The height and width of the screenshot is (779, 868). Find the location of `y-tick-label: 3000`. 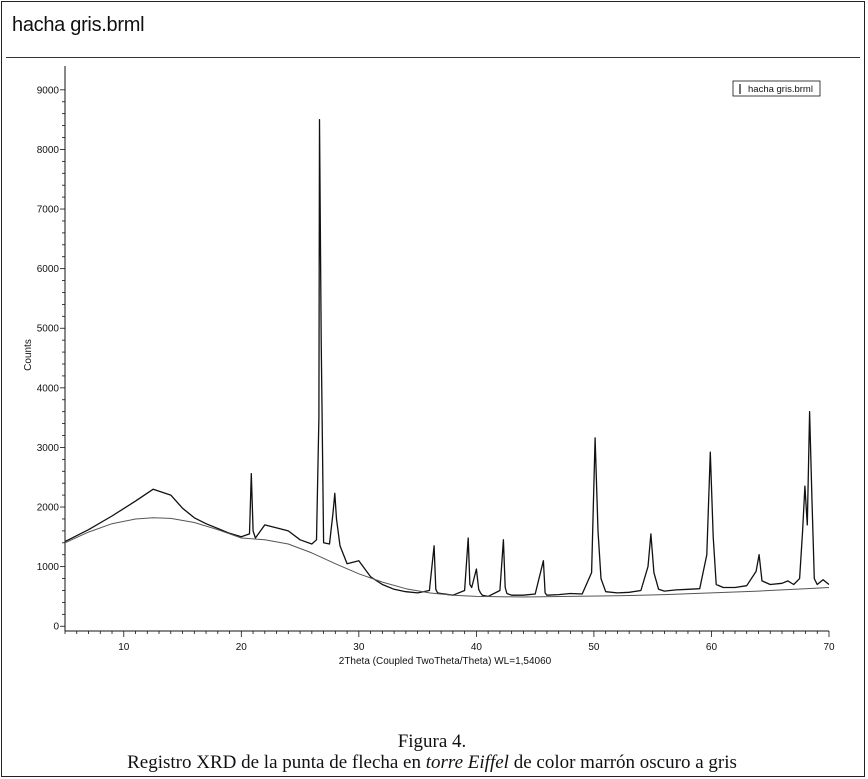

y-tick-label: 3000 is located at coordinates (48, 448).